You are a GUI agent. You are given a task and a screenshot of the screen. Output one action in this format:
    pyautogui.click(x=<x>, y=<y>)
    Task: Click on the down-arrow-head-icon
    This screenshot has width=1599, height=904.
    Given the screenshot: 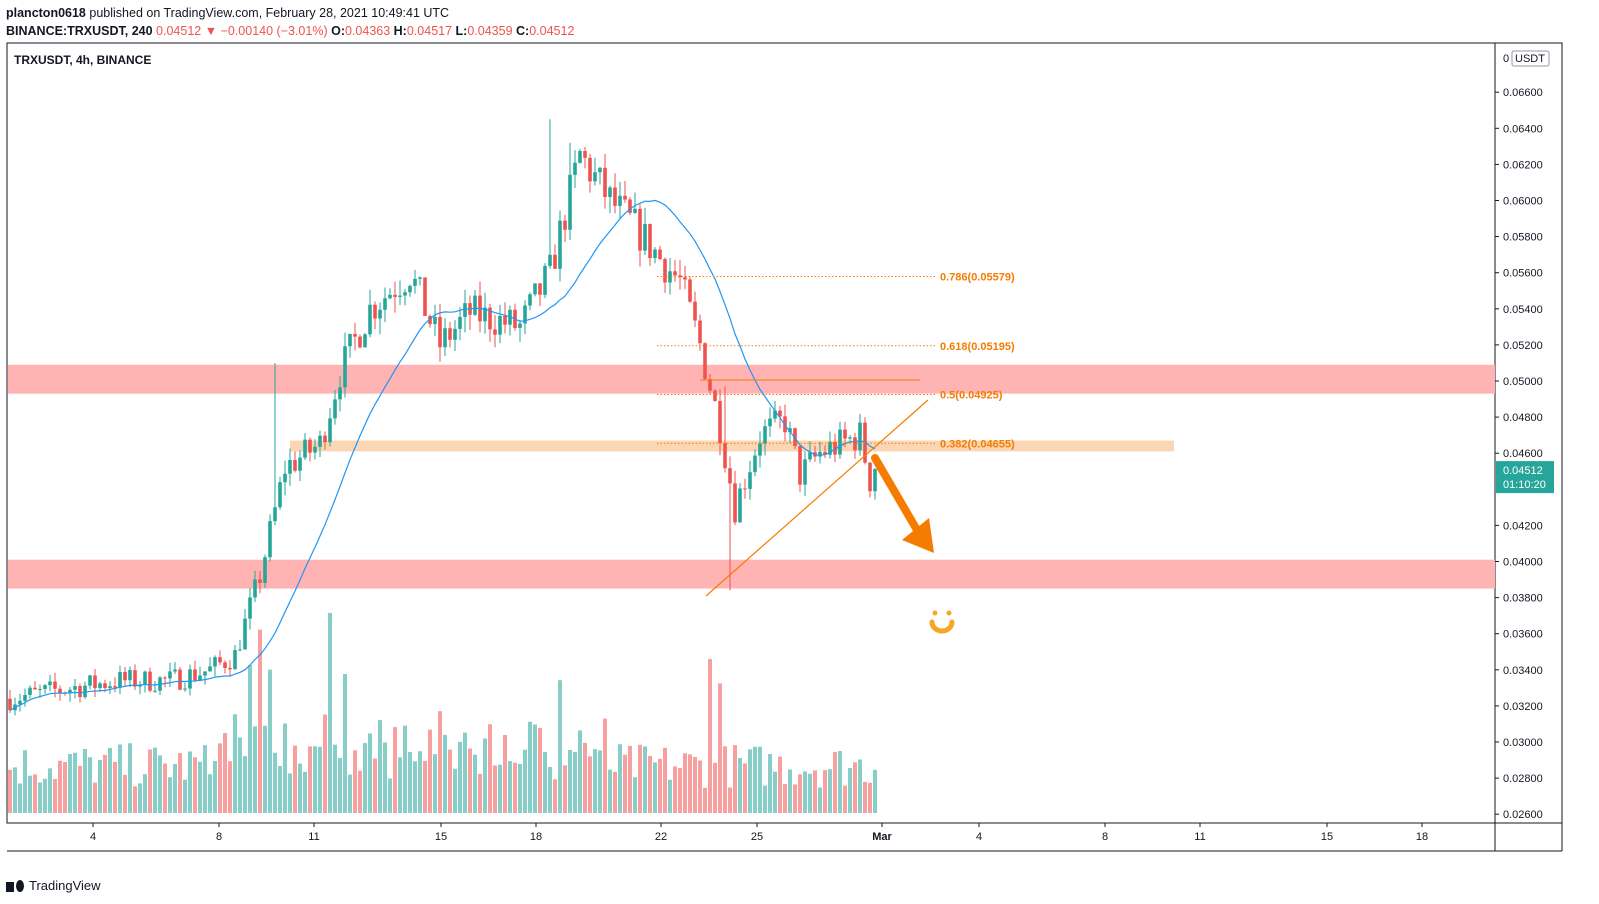 What is the action you would take?
    pyautogui.click(x=918, y=535)
    